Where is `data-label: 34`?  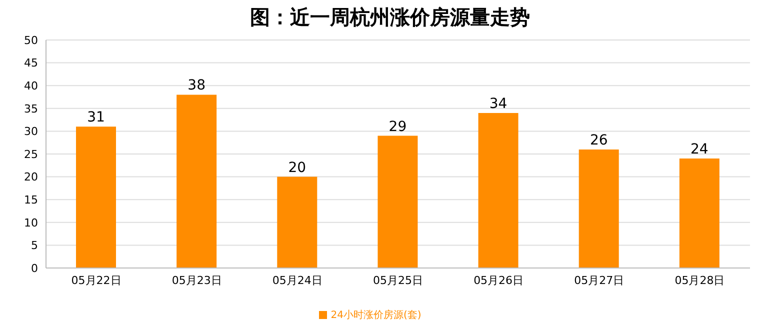
data-label: 34 is located at coordinates (498, 104).